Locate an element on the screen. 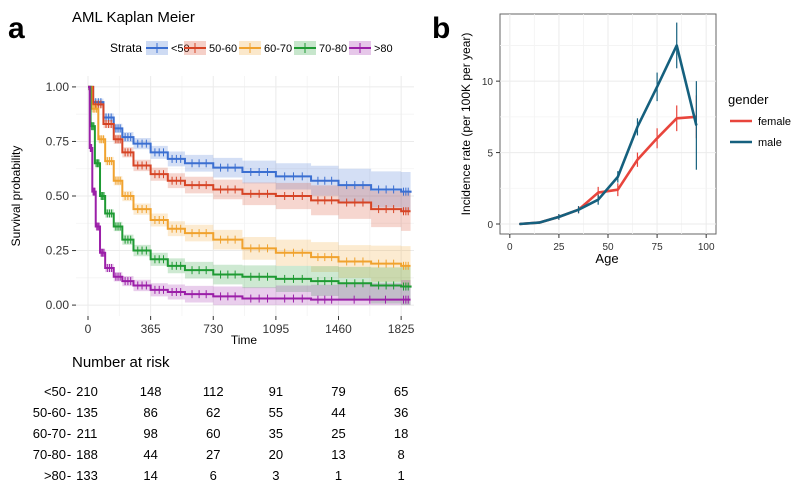 The height and width of the screenshot is (500, 800). incidence-x-tick-label: 25 is located at coordinates (559, 247).